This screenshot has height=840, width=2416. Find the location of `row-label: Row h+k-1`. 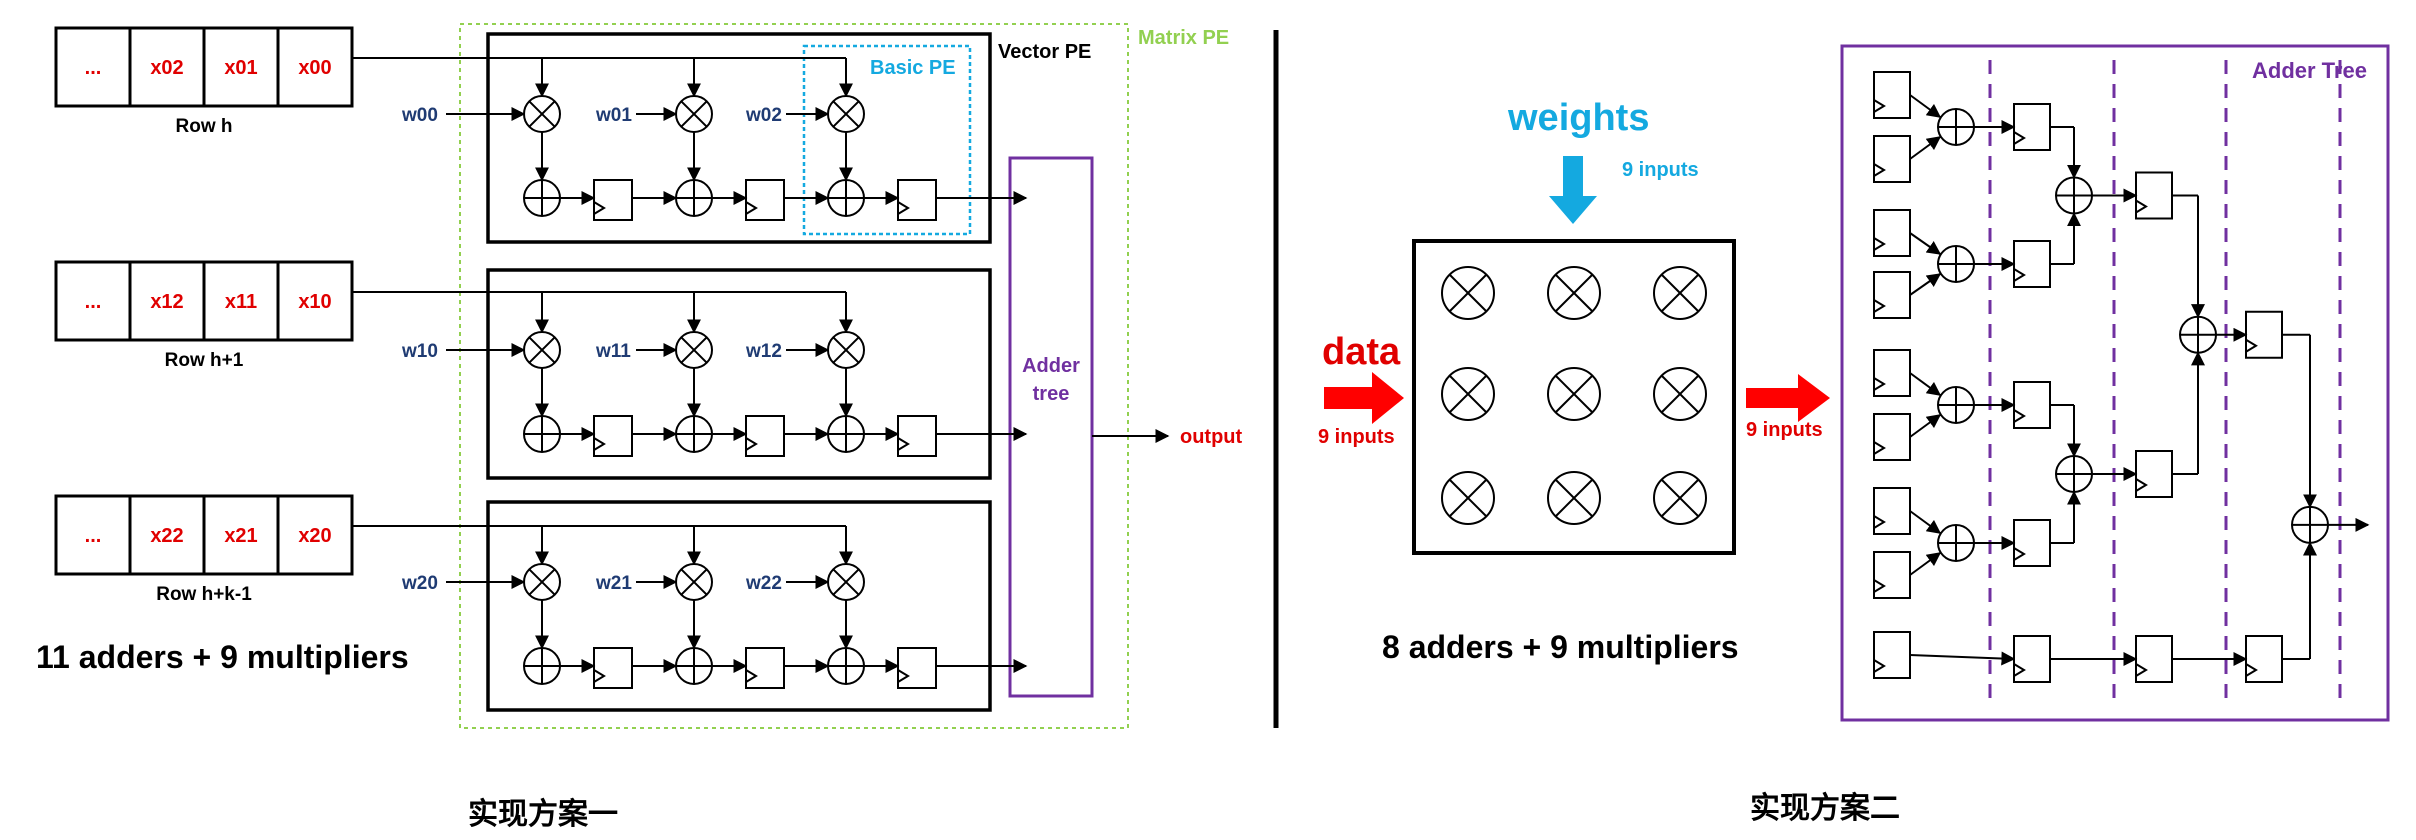

row-label: Row h+k-1 is located at coordinates (204, 594).